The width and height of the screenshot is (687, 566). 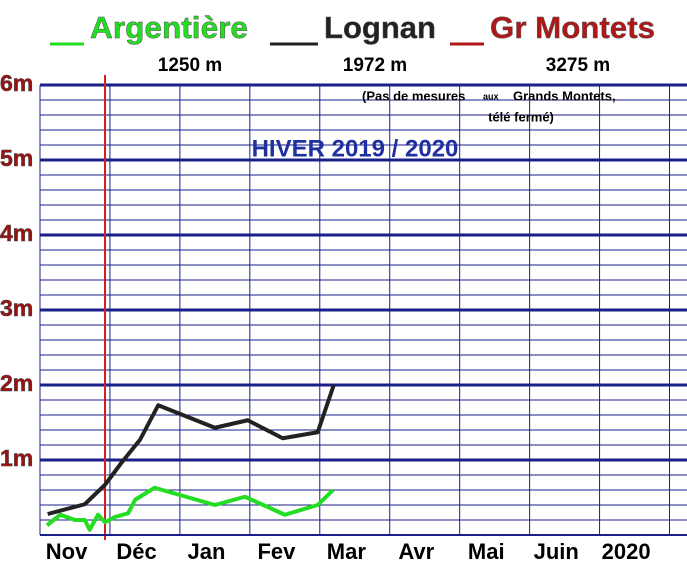 I want to click on y-tick-label: 4m, so click(x=16, y=233).